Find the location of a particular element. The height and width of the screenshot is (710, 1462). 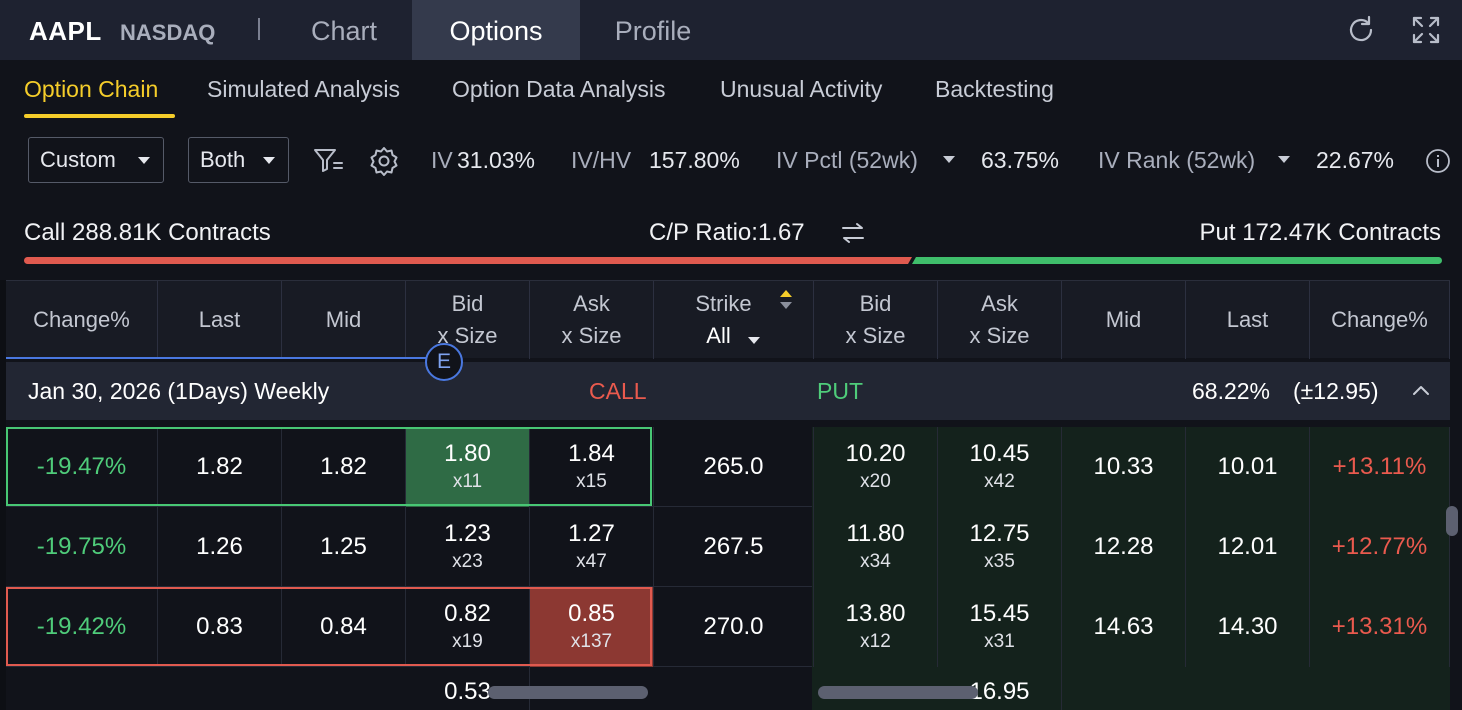

subtab-backtesting: Backtesting is located at coordinates (994, 89).